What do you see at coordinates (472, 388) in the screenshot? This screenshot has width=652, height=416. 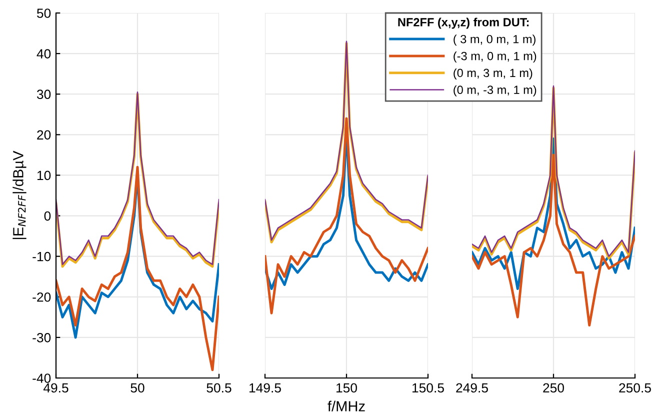 I see `x-tick-label: 249.5` at bounding box center [472, 388].